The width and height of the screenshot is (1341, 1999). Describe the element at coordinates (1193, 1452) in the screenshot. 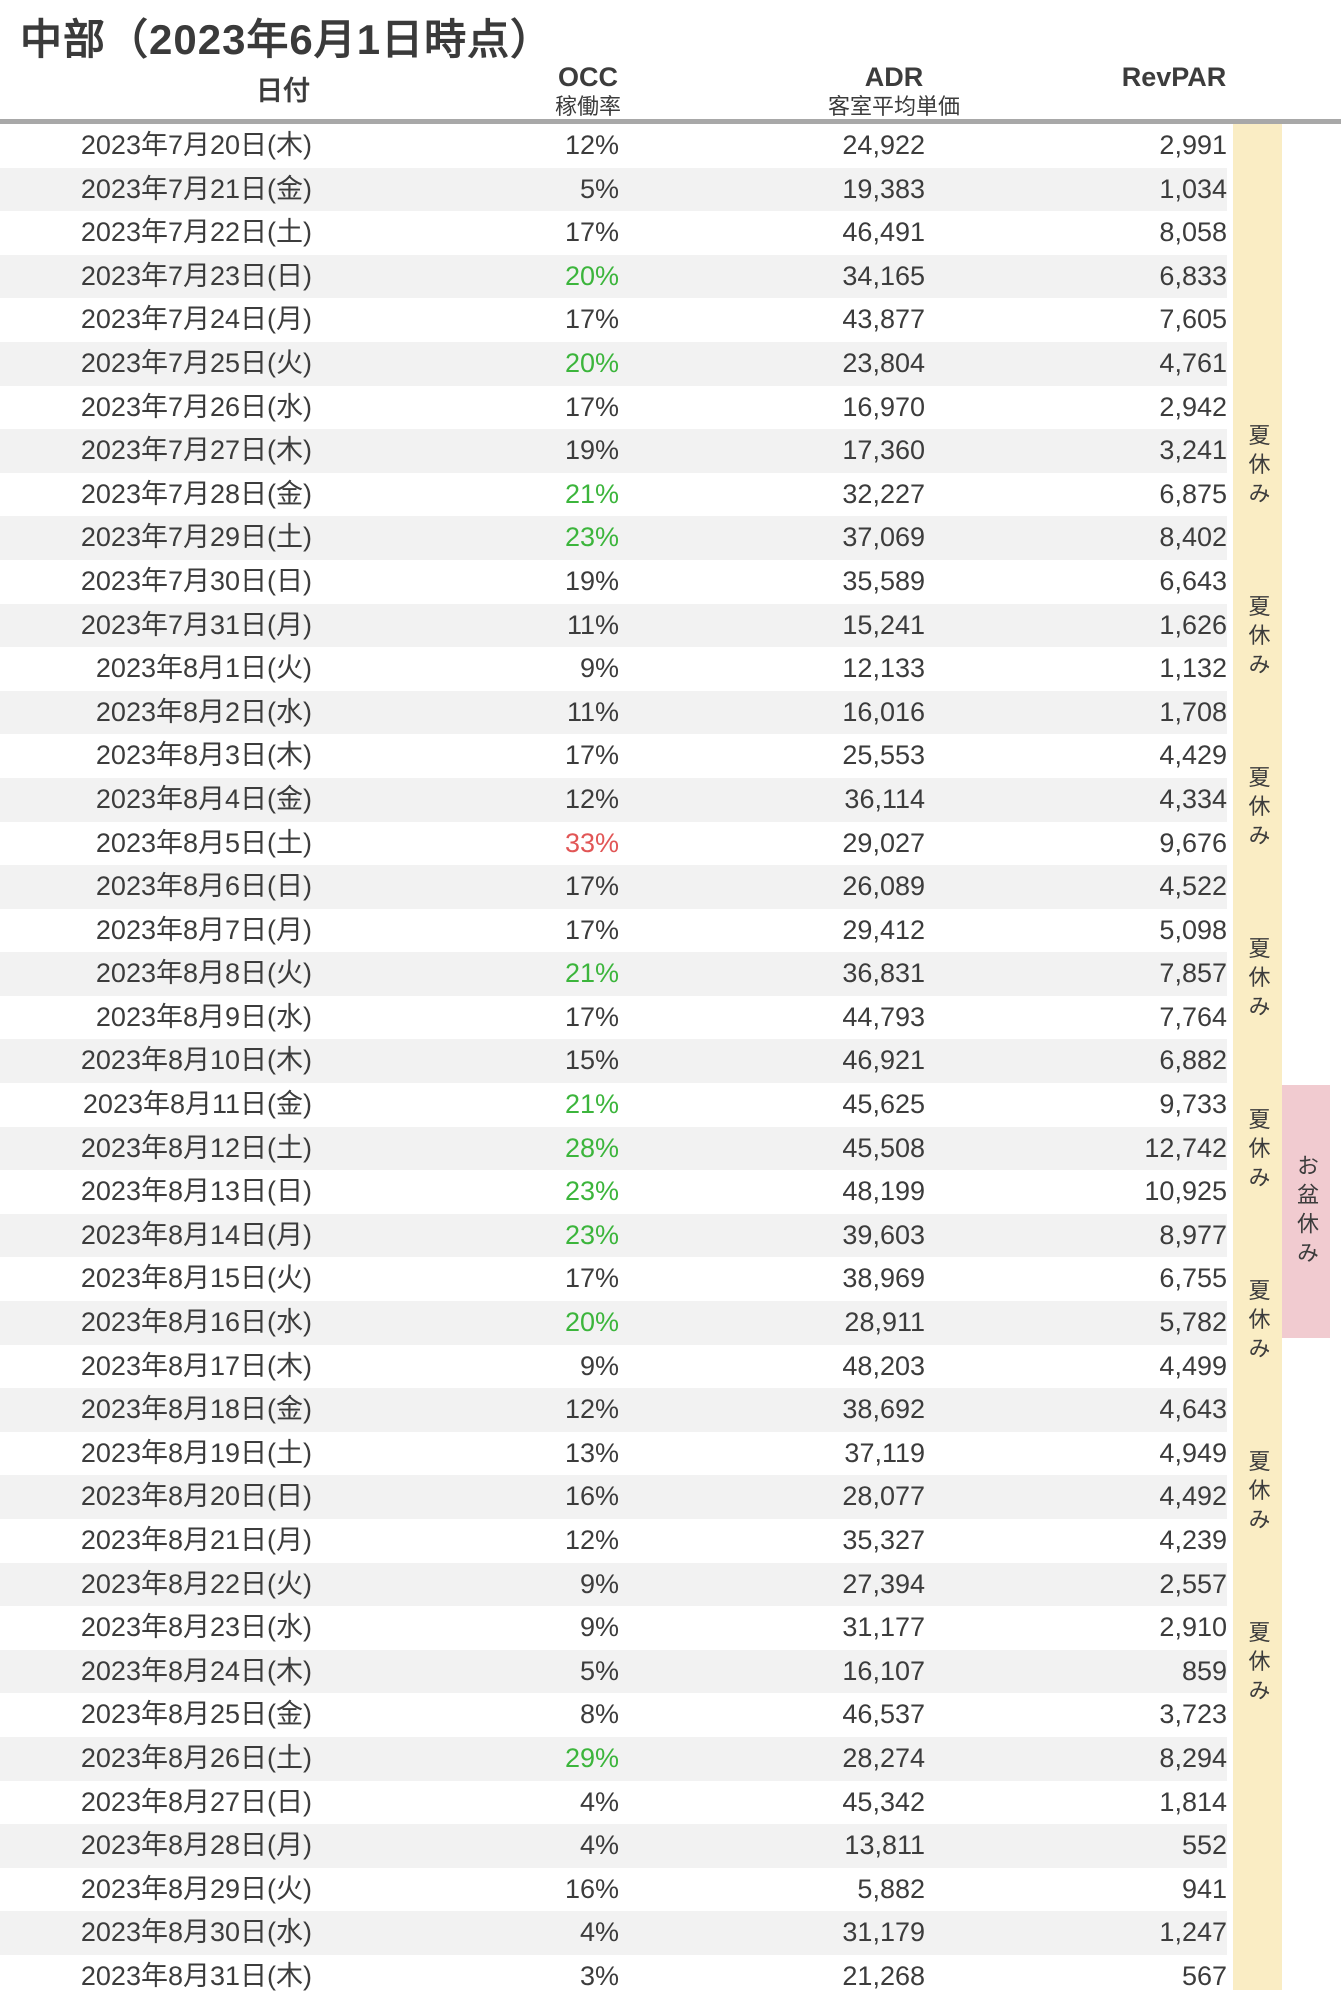

I see `revpar-cell: 4,949` at that location.